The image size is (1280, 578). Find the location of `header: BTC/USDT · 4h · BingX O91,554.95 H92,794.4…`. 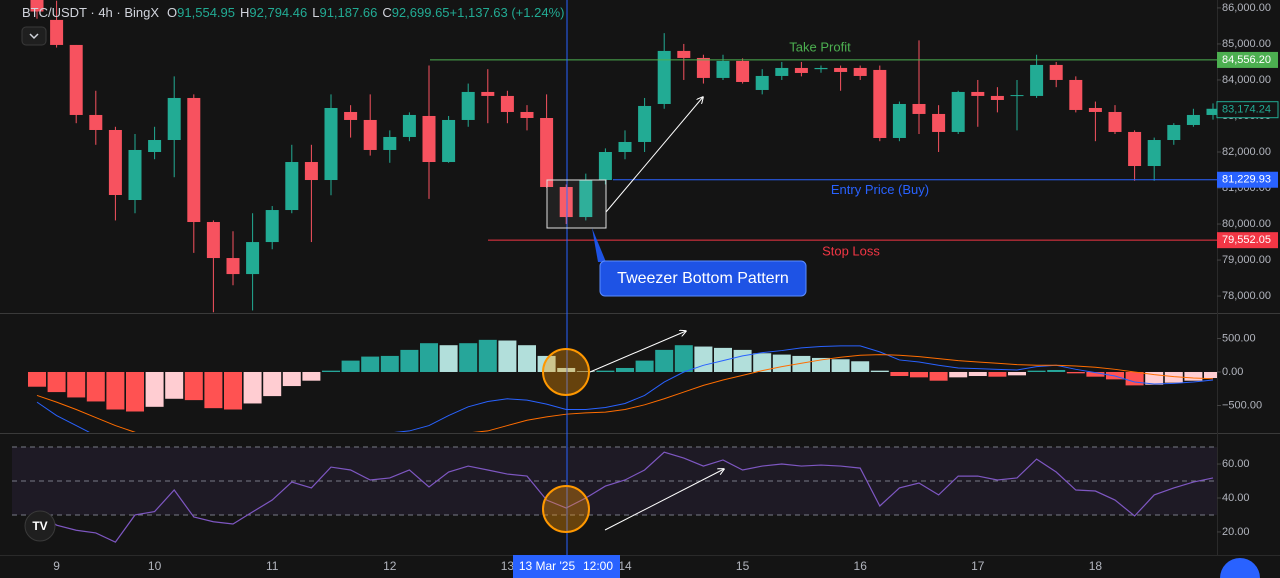

header: BTC/USDT · 4h · BingX O91,554.95 H92,794.4… is located at coordinates (293, 12).